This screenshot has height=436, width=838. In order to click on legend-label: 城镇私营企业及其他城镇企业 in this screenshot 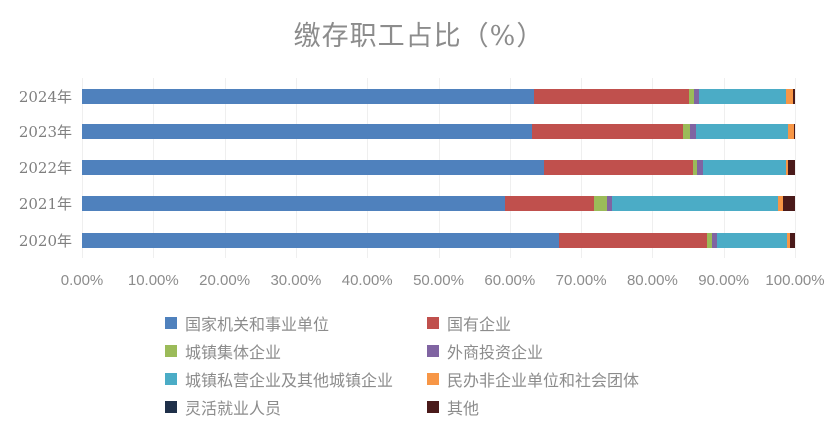, I will do `click(289, 380)`.